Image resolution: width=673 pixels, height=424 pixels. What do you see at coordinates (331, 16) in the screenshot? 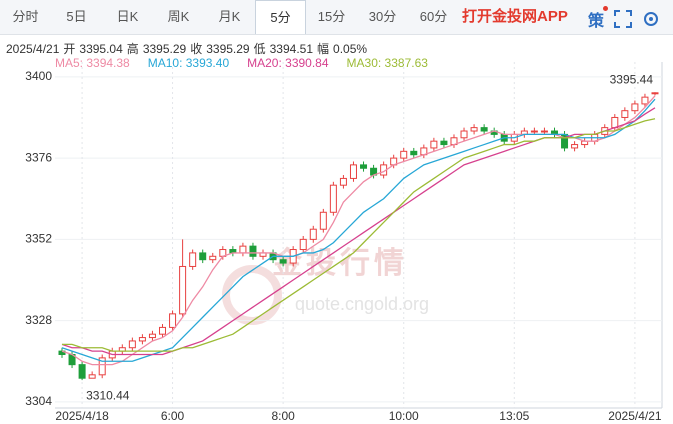
I see `tab: 15分` at bounding box center [331, 16].